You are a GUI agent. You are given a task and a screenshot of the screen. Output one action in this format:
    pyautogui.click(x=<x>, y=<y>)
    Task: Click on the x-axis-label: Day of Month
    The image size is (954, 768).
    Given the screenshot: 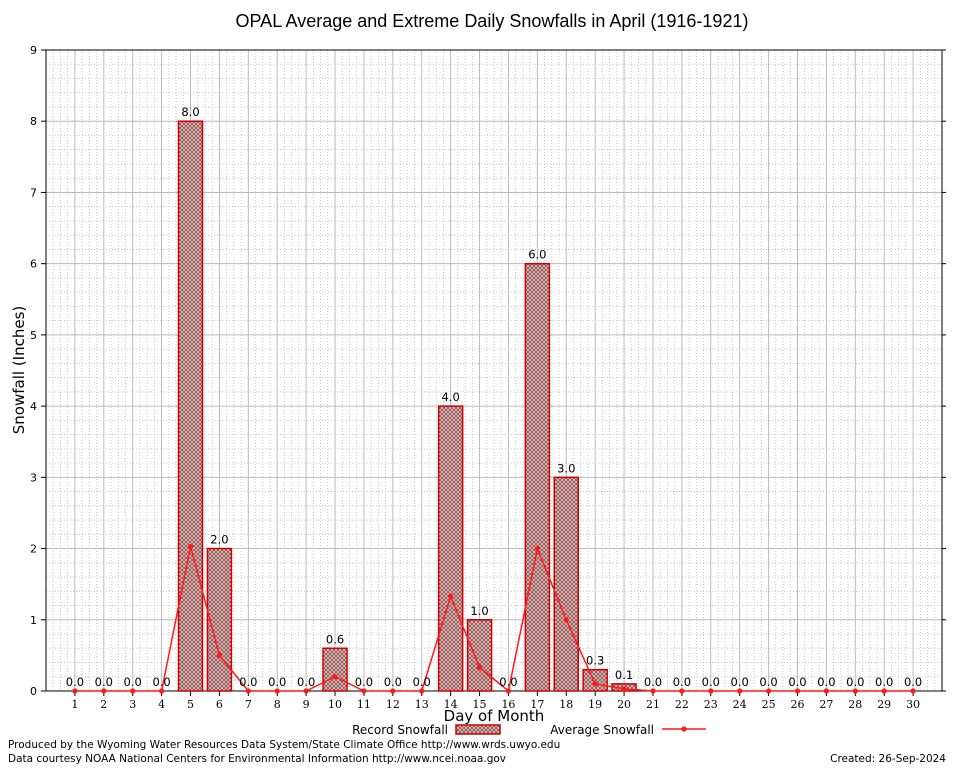 What is the action you would take?
    pyautogui.click(x=494, y=716)
    